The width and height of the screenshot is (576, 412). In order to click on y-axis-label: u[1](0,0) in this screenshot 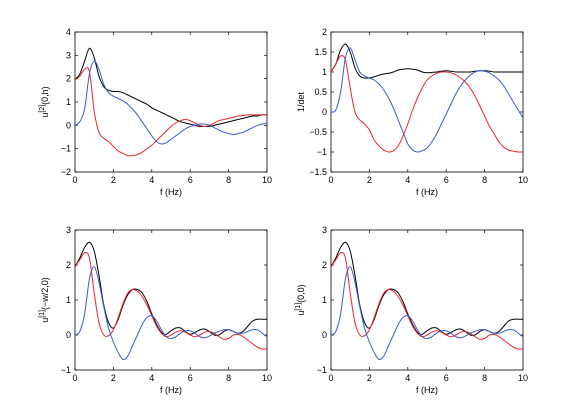, I will do `click(300, 299)`.